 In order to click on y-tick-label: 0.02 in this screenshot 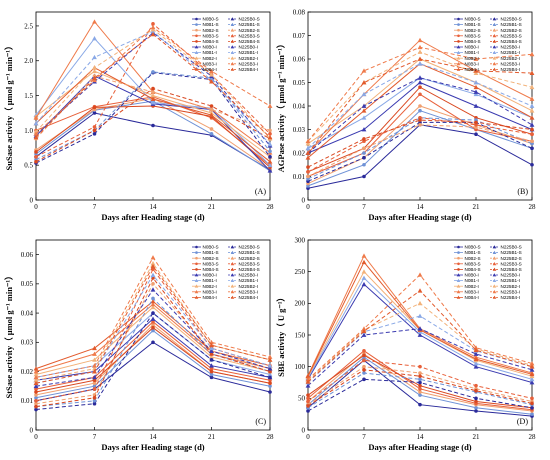, I will do `click(27, 372)`.